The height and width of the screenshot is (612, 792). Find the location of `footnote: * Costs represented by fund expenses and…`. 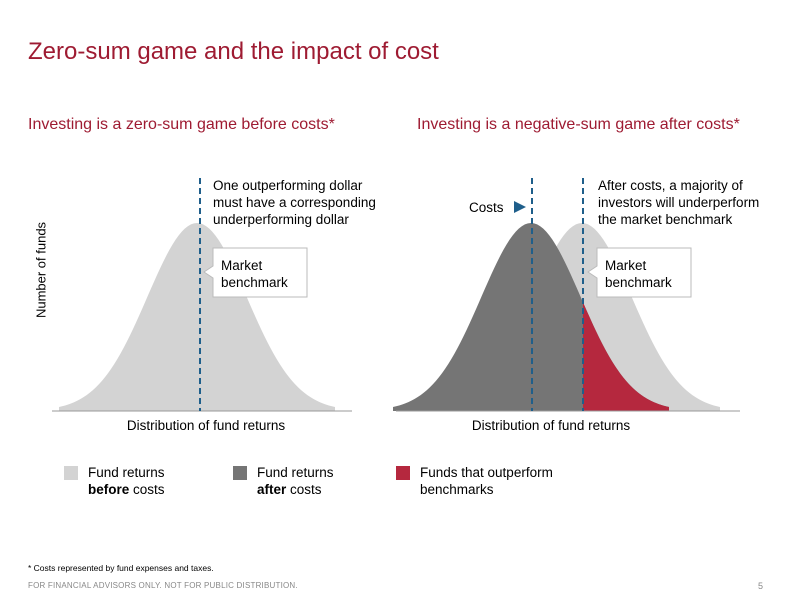

footnote: * Costs represented by fund expenses and… is located at coordinates (121, 568).